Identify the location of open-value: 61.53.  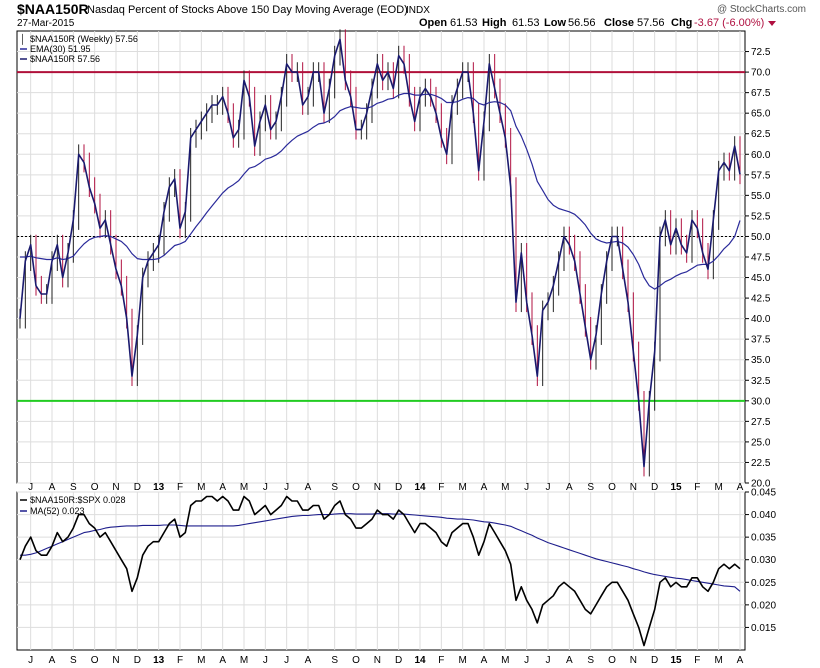
(464, 23).